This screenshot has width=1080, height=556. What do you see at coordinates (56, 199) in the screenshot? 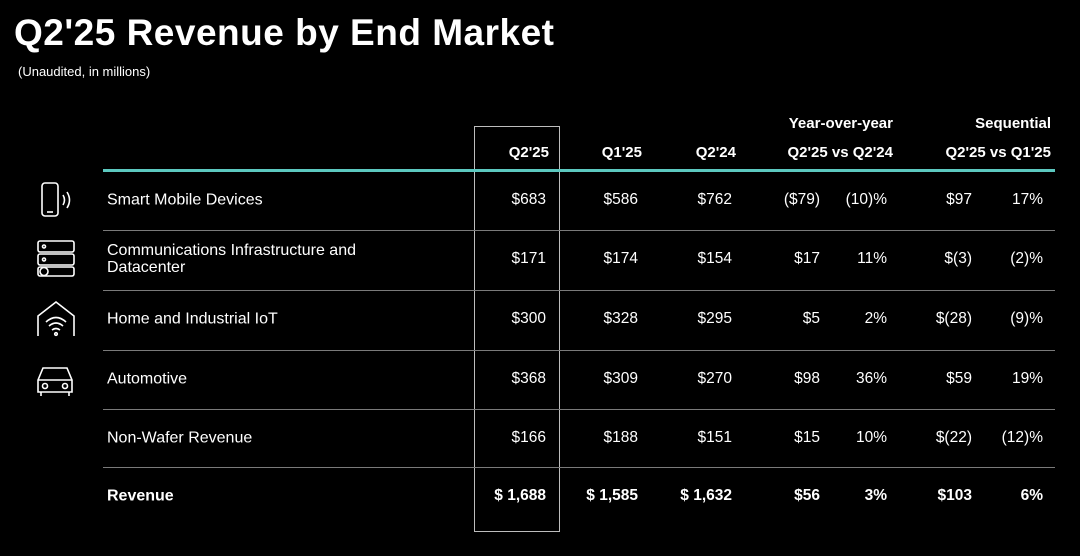
I see `phone-icon` at bounding box center [56, 199].